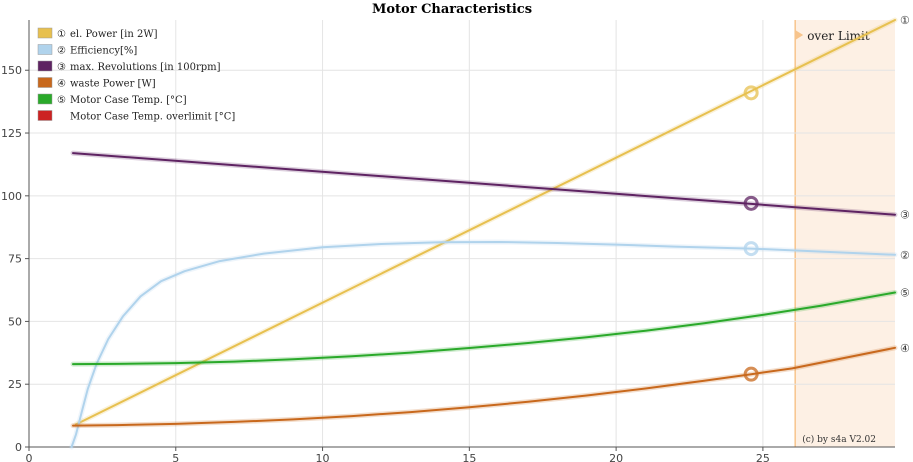 The image size is (913, 462). What do you see at coordinates (61, 51) in the screenshot?
I see `legend-prefix-2: ②` at bounding box center [61, 51].